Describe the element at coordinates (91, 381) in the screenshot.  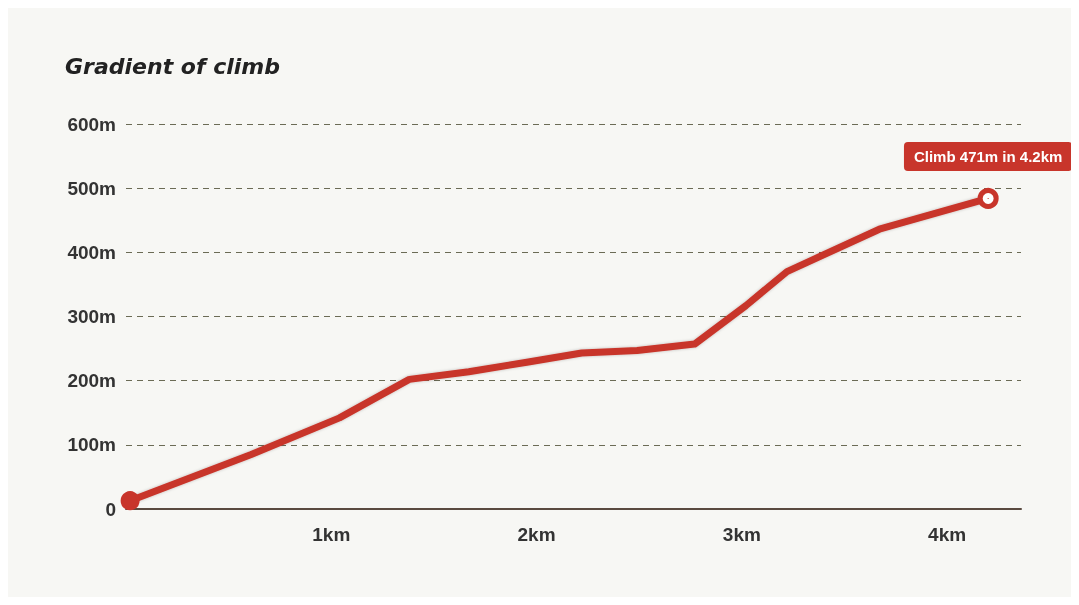
I see `y-tick-label: 200m` at that location.